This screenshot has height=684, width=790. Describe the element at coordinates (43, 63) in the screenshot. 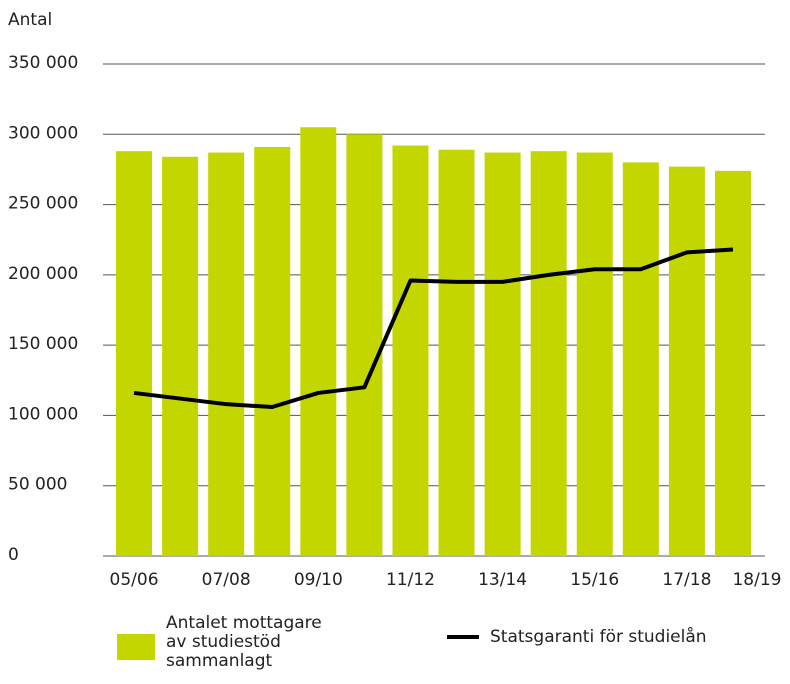

I see `y-tick-label: 350 000` at that location.